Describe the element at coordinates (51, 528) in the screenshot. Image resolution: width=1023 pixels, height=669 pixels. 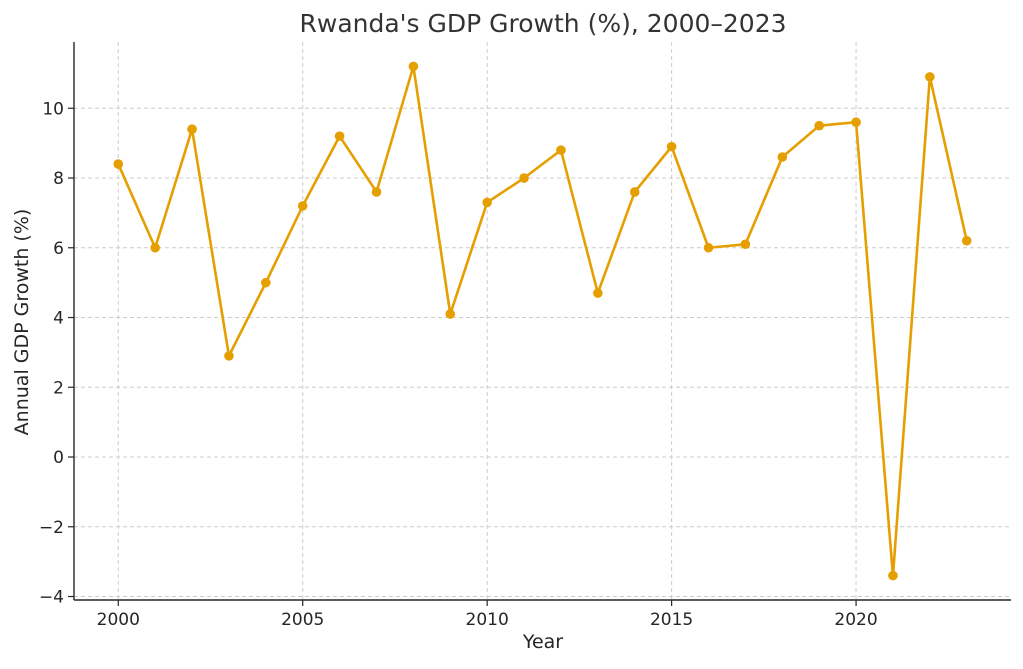
I see `y-tick-label: −2` at that location.